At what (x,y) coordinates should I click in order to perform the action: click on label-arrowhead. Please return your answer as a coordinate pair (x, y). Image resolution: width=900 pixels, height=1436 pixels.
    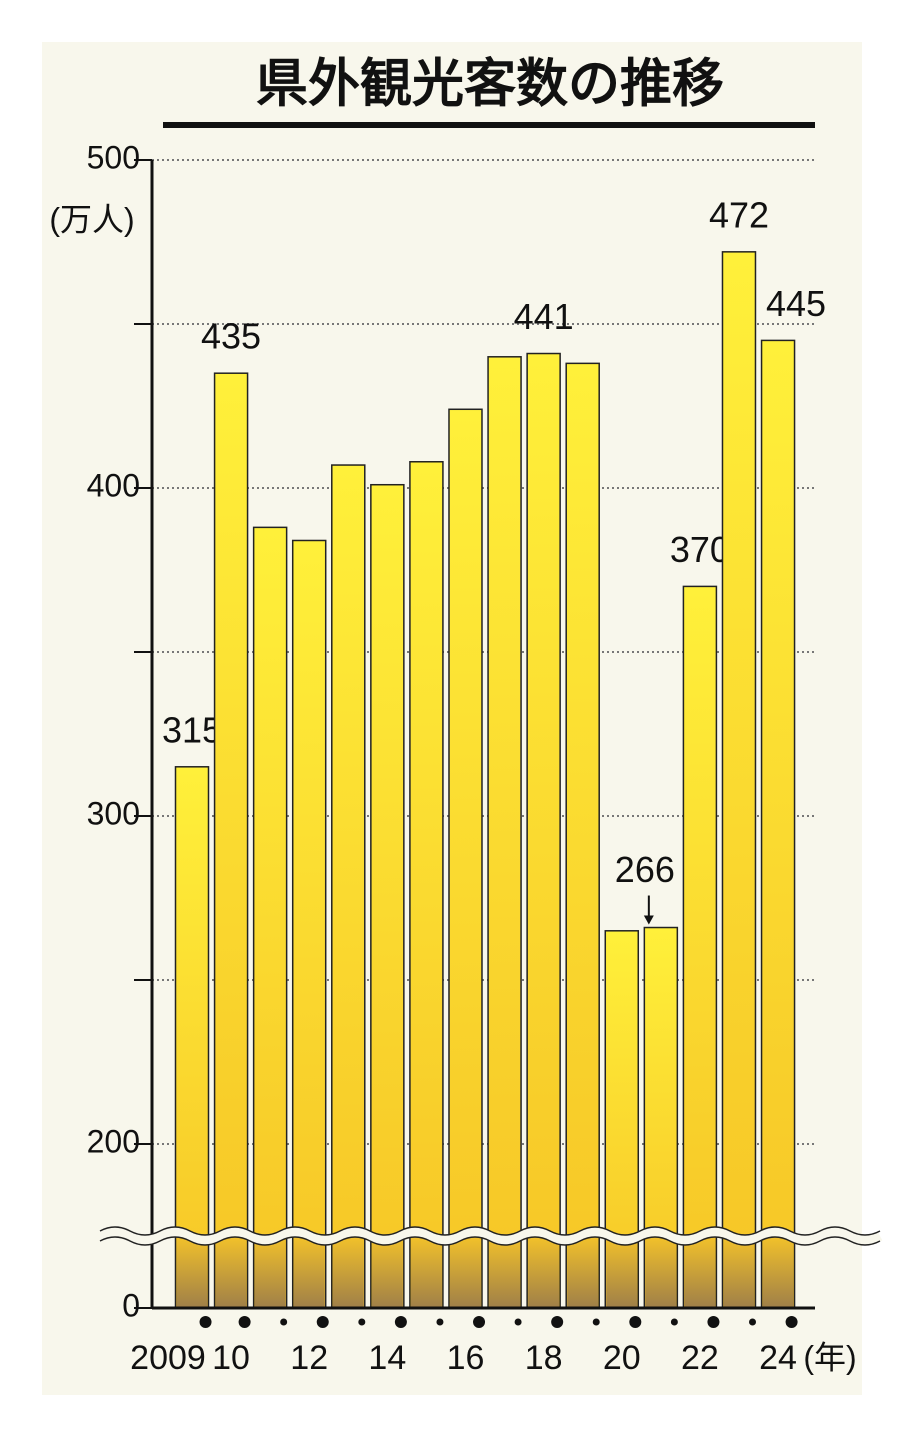
    Looking at the image, I should click on (648, 920).